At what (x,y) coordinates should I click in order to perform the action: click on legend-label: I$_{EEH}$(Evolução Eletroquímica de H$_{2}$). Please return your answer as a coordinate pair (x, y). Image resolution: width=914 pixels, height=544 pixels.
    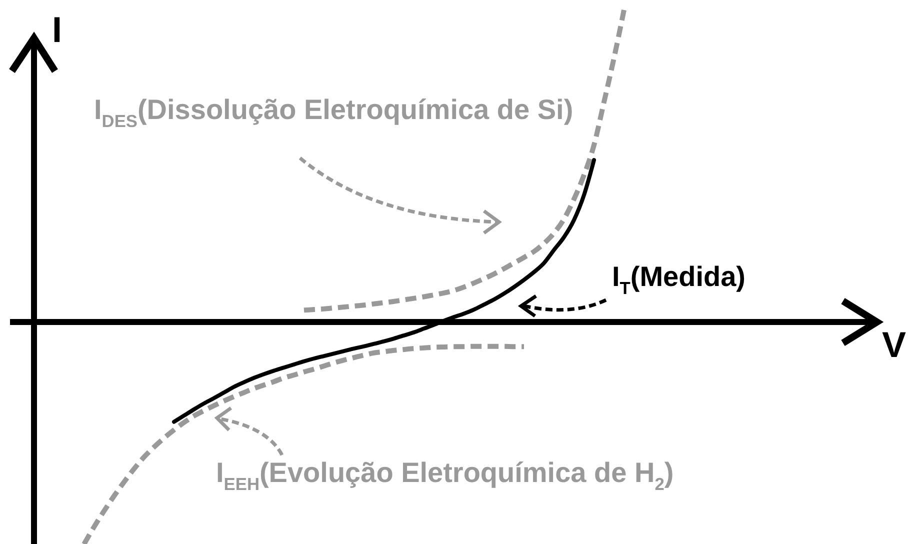
    Looking at the image, I should click on (445, 475).